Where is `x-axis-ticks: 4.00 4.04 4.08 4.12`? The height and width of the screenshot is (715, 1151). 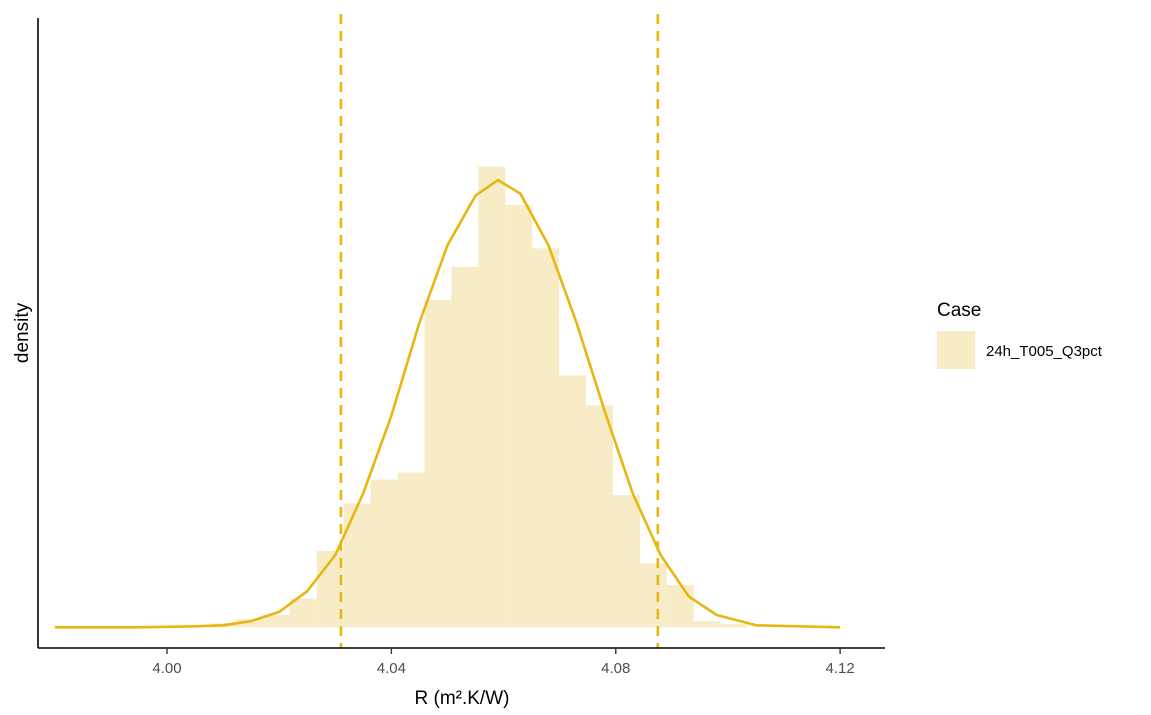 x-axis-ticks: 4.00 4.04 4.08 4.12 is located at coordinates (503, 662).